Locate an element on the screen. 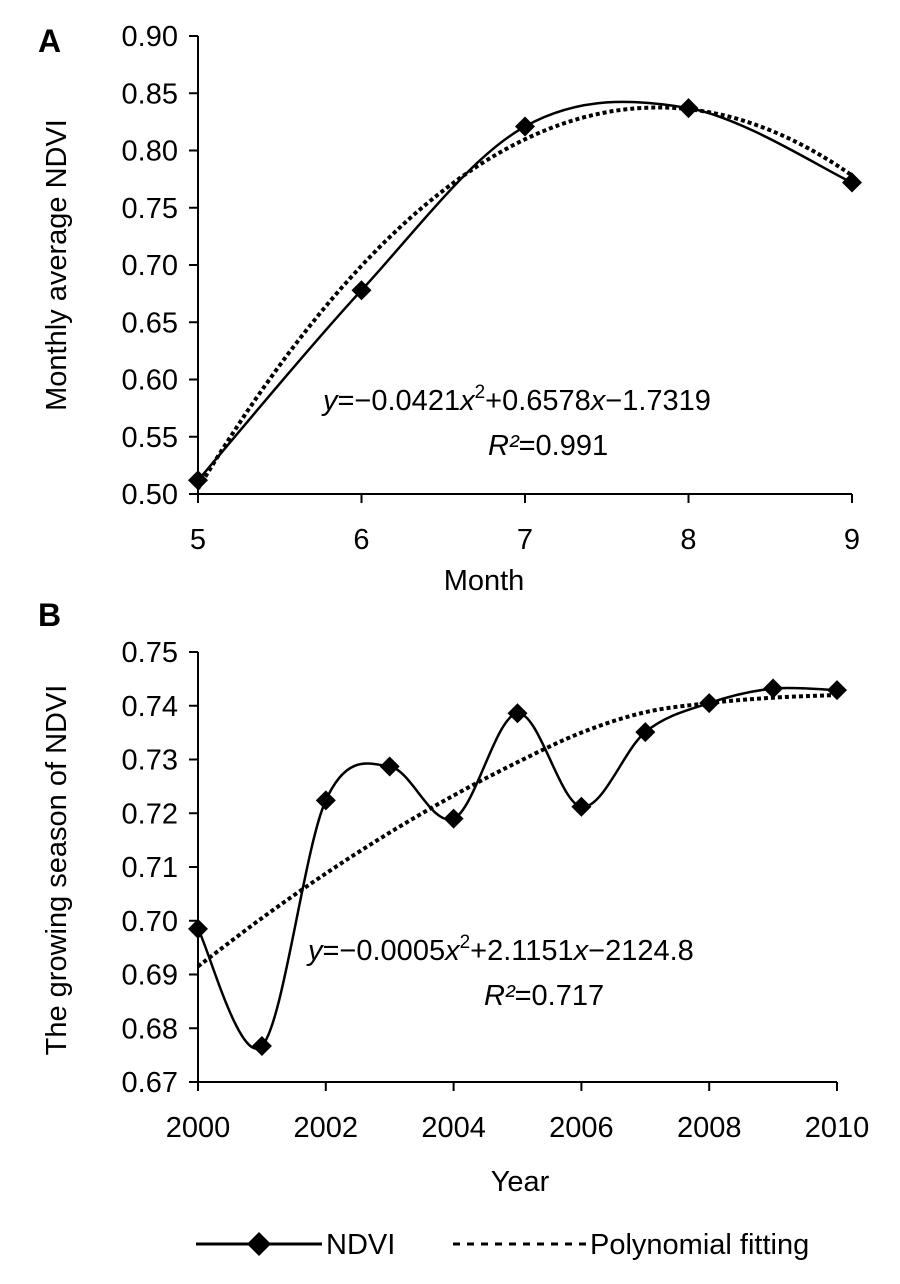  y-tick-label: 0.90 is located at coordinates (150, 37).